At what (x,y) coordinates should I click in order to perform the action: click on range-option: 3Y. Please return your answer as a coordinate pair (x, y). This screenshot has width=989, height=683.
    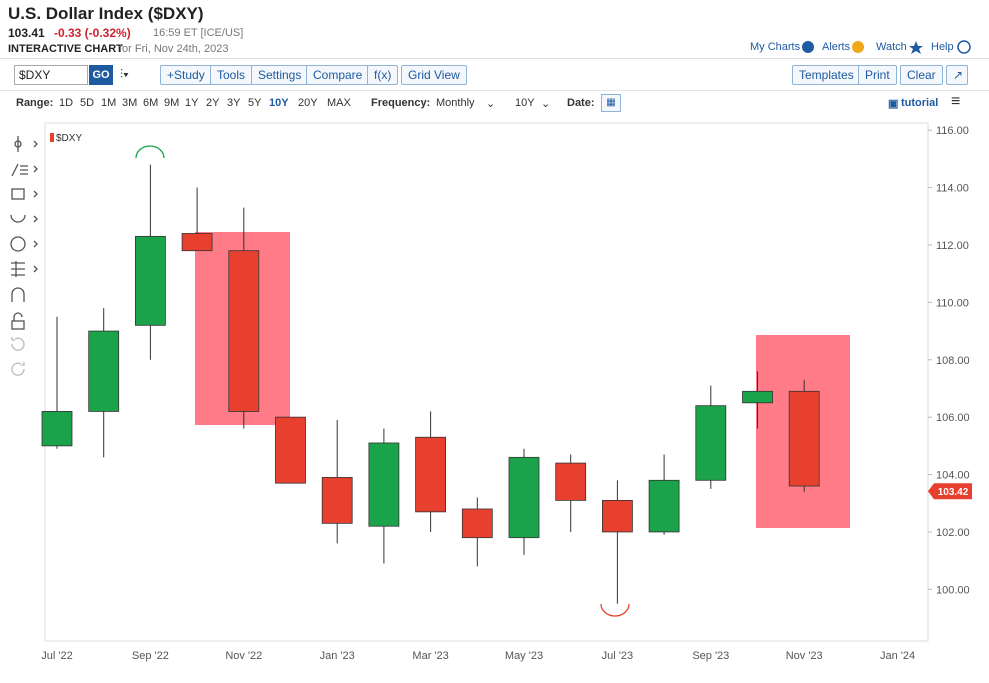
    Looking at the image, I should click on (234, 103).